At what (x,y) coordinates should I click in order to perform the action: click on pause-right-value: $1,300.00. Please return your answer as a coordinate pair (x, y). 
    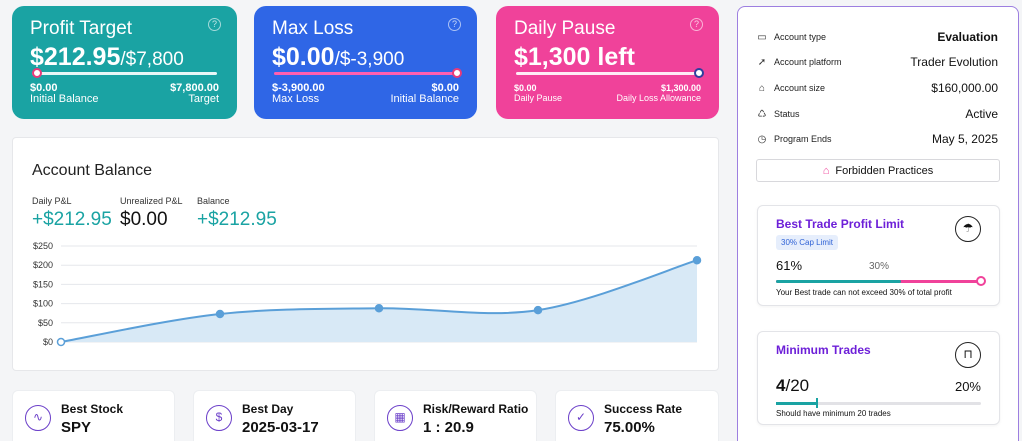
    Looking at the image, I should click on (680, 88).